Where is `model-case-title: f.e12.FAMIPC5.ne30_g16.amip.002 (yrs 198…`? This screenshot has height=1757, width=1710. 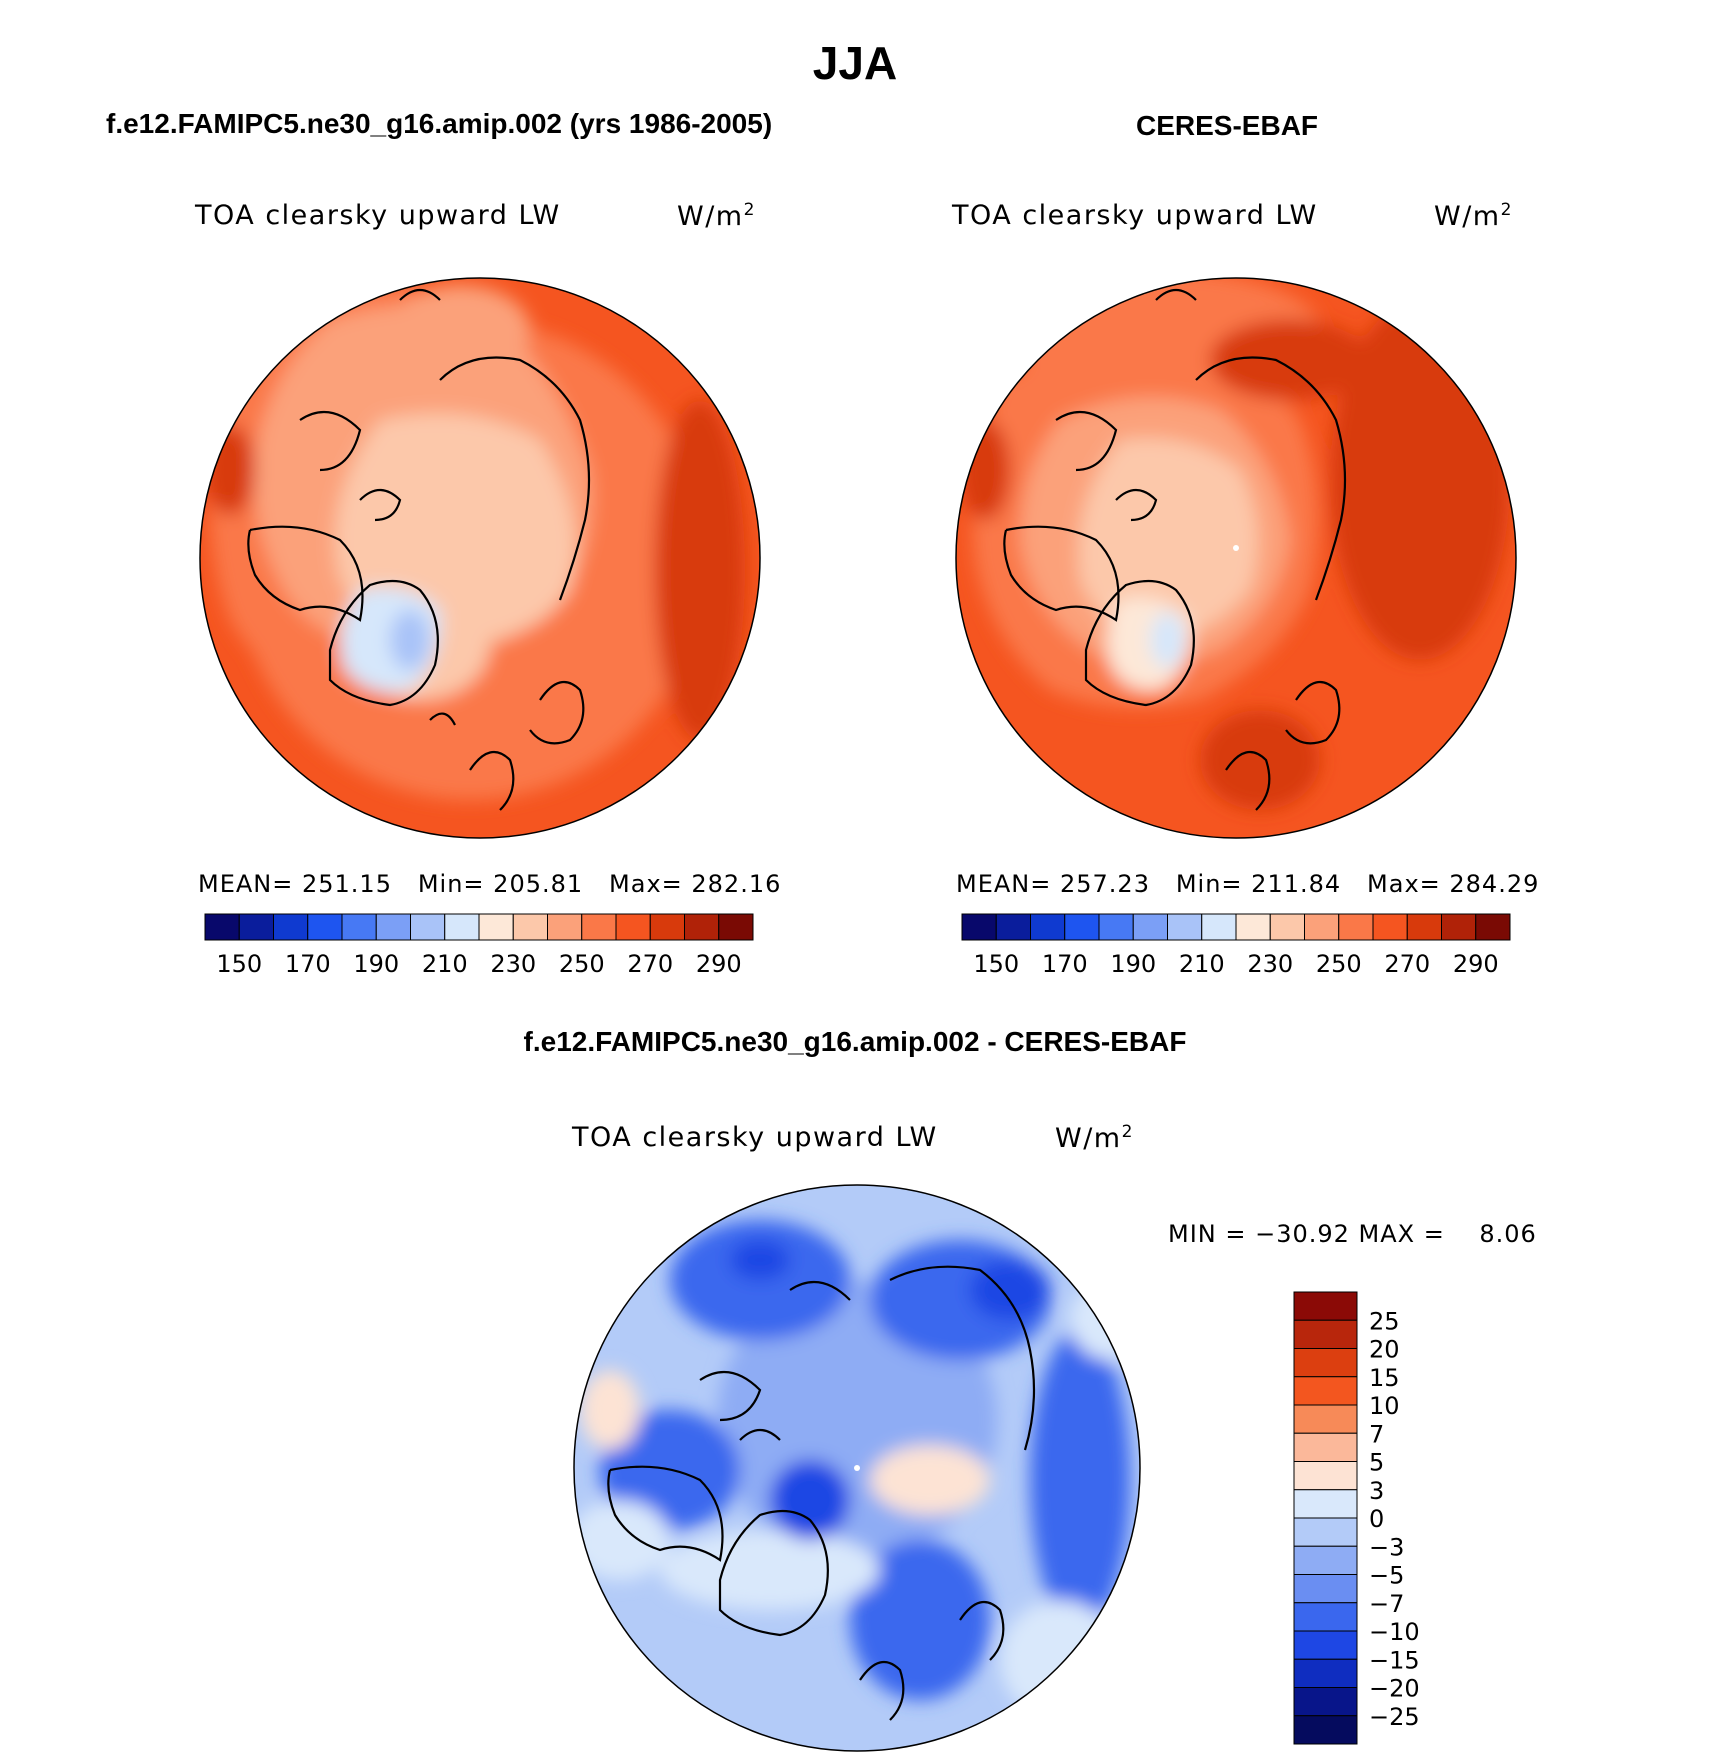
model-case-title: f.e12.FAMIPC5.ne30_g16.amip.002 (yrs 198… is located at coordinates (439, 123).